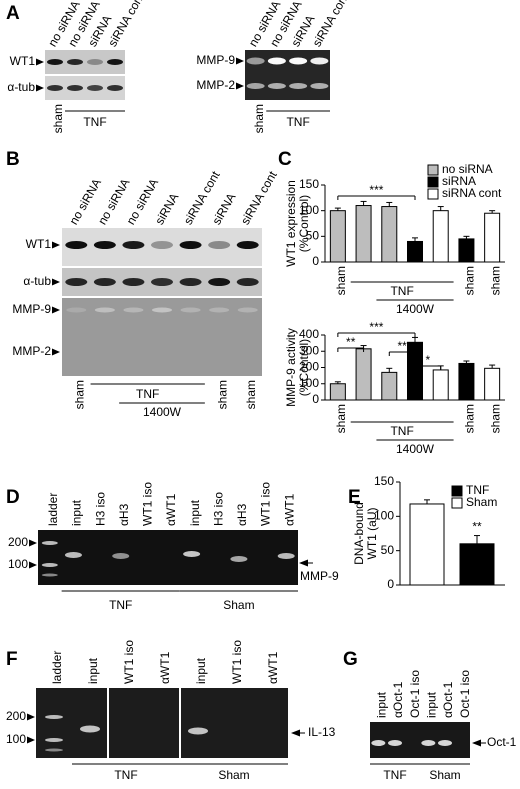 The height and width of the screenshot is (789, 520). Describe the element at coordinates (472, 193) in the screenshot. I see `legend-label: siRNA cont` at that location.